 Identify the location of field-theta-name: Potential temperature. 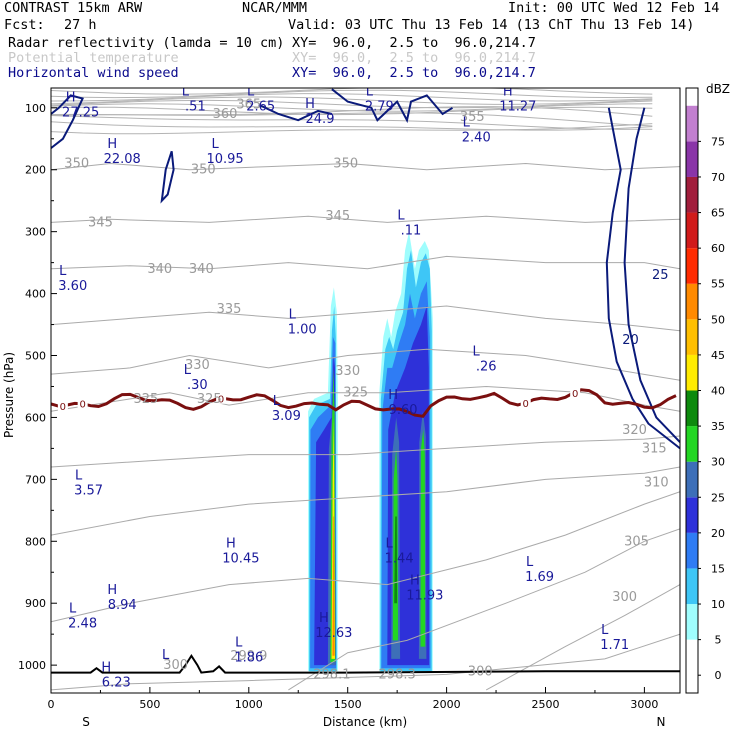
(93, 58).